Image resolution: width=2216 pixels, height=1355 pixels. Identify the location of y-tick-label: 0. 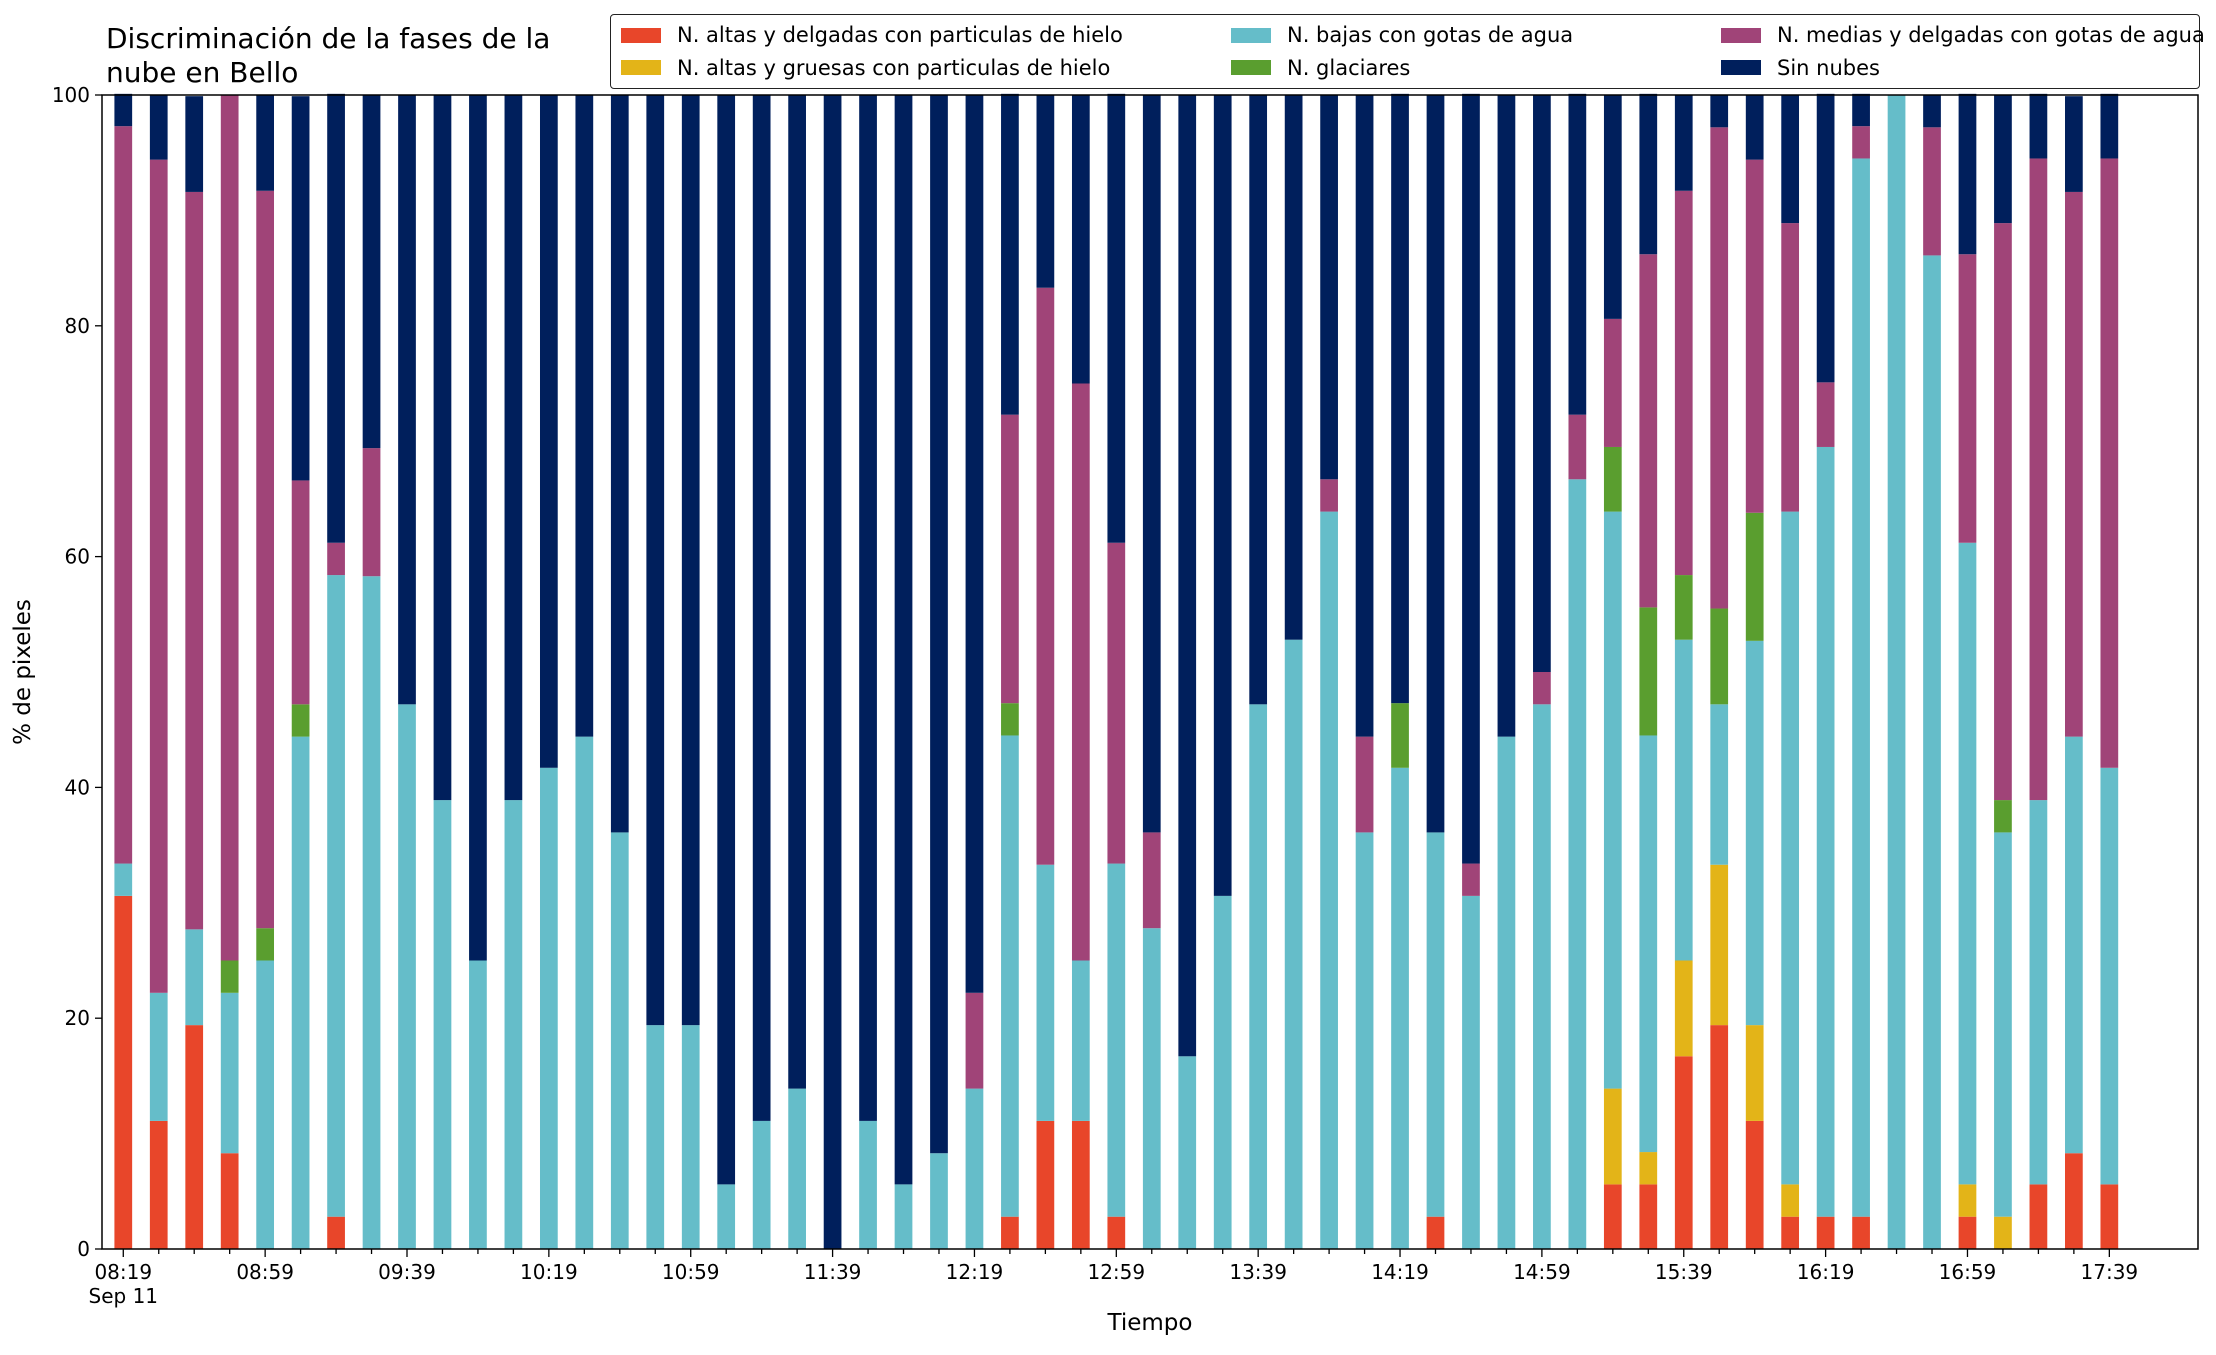
(83, 1249).